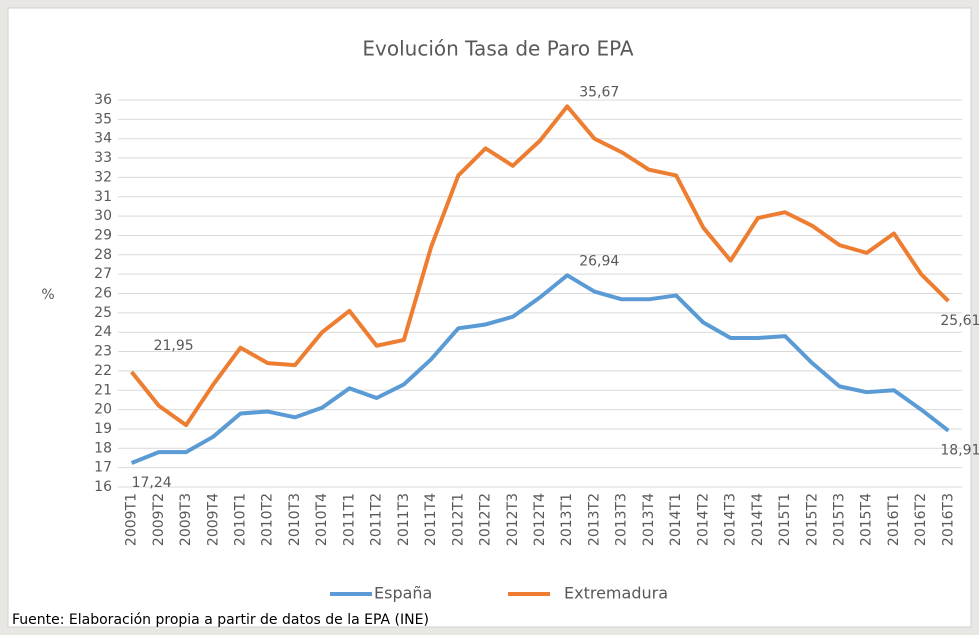  Describe the element at coordinates (103, 313) in the screenshot. I see `y-tick-label: 25` at that location.